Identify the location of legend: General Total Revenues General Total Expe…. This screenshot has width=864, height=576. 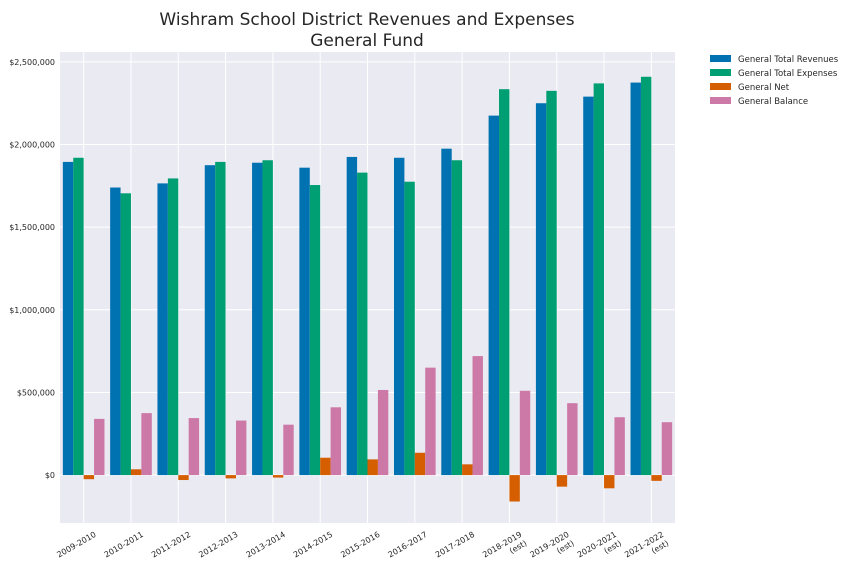
(774, 81).